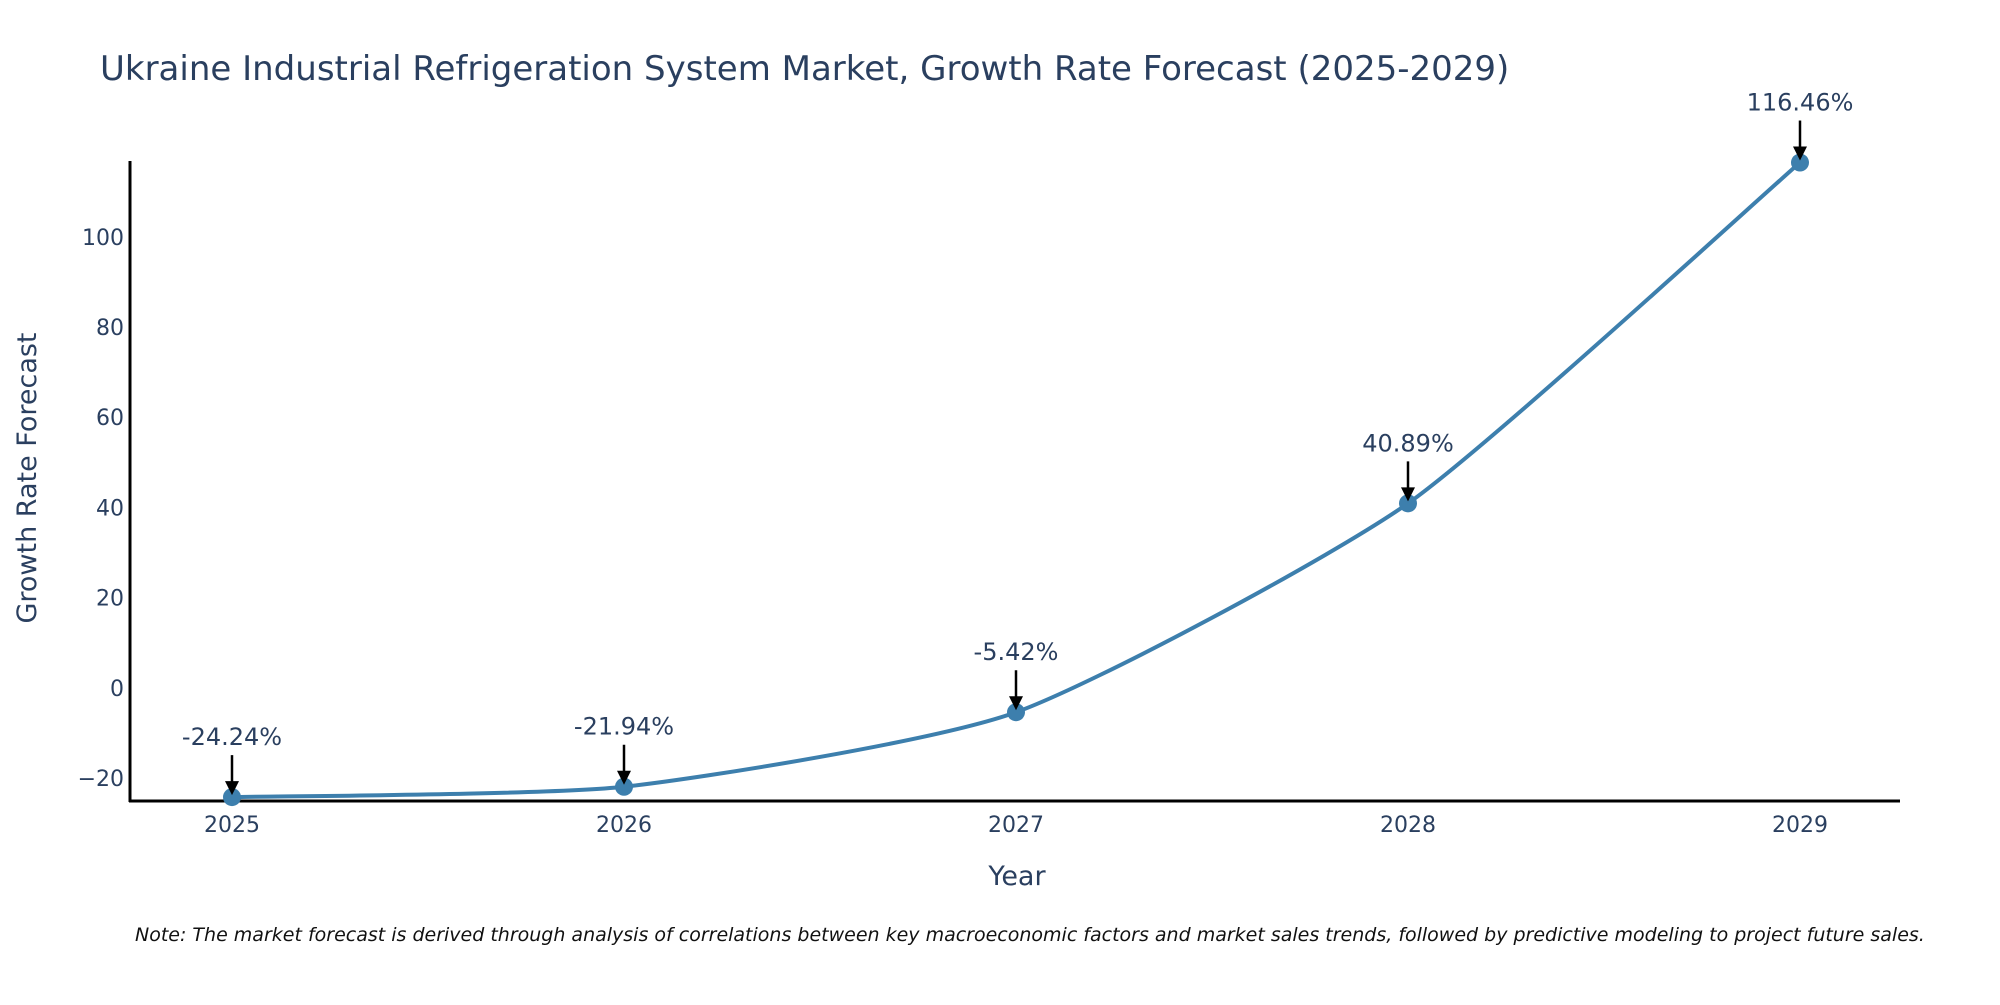  Describe the element at coordinates (1016, 876) in the screenshot. I see `x-axis-title: Year` at that location.